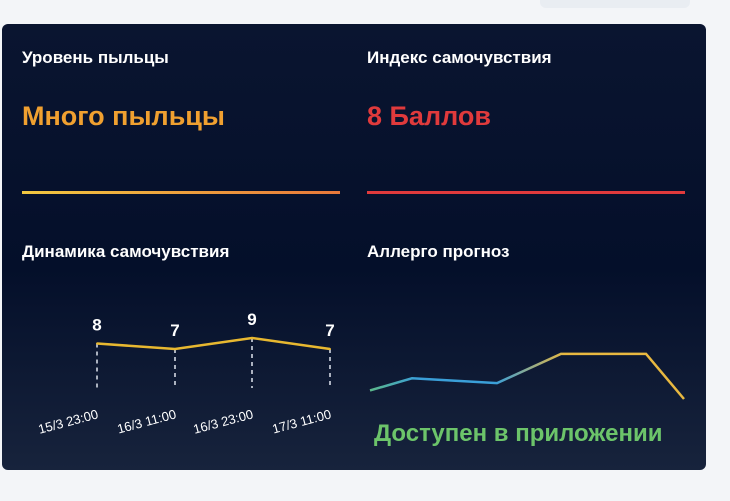  Describe the element at coordinates (96, 325) in the screenshot. I see `data-label: 8` at that location.